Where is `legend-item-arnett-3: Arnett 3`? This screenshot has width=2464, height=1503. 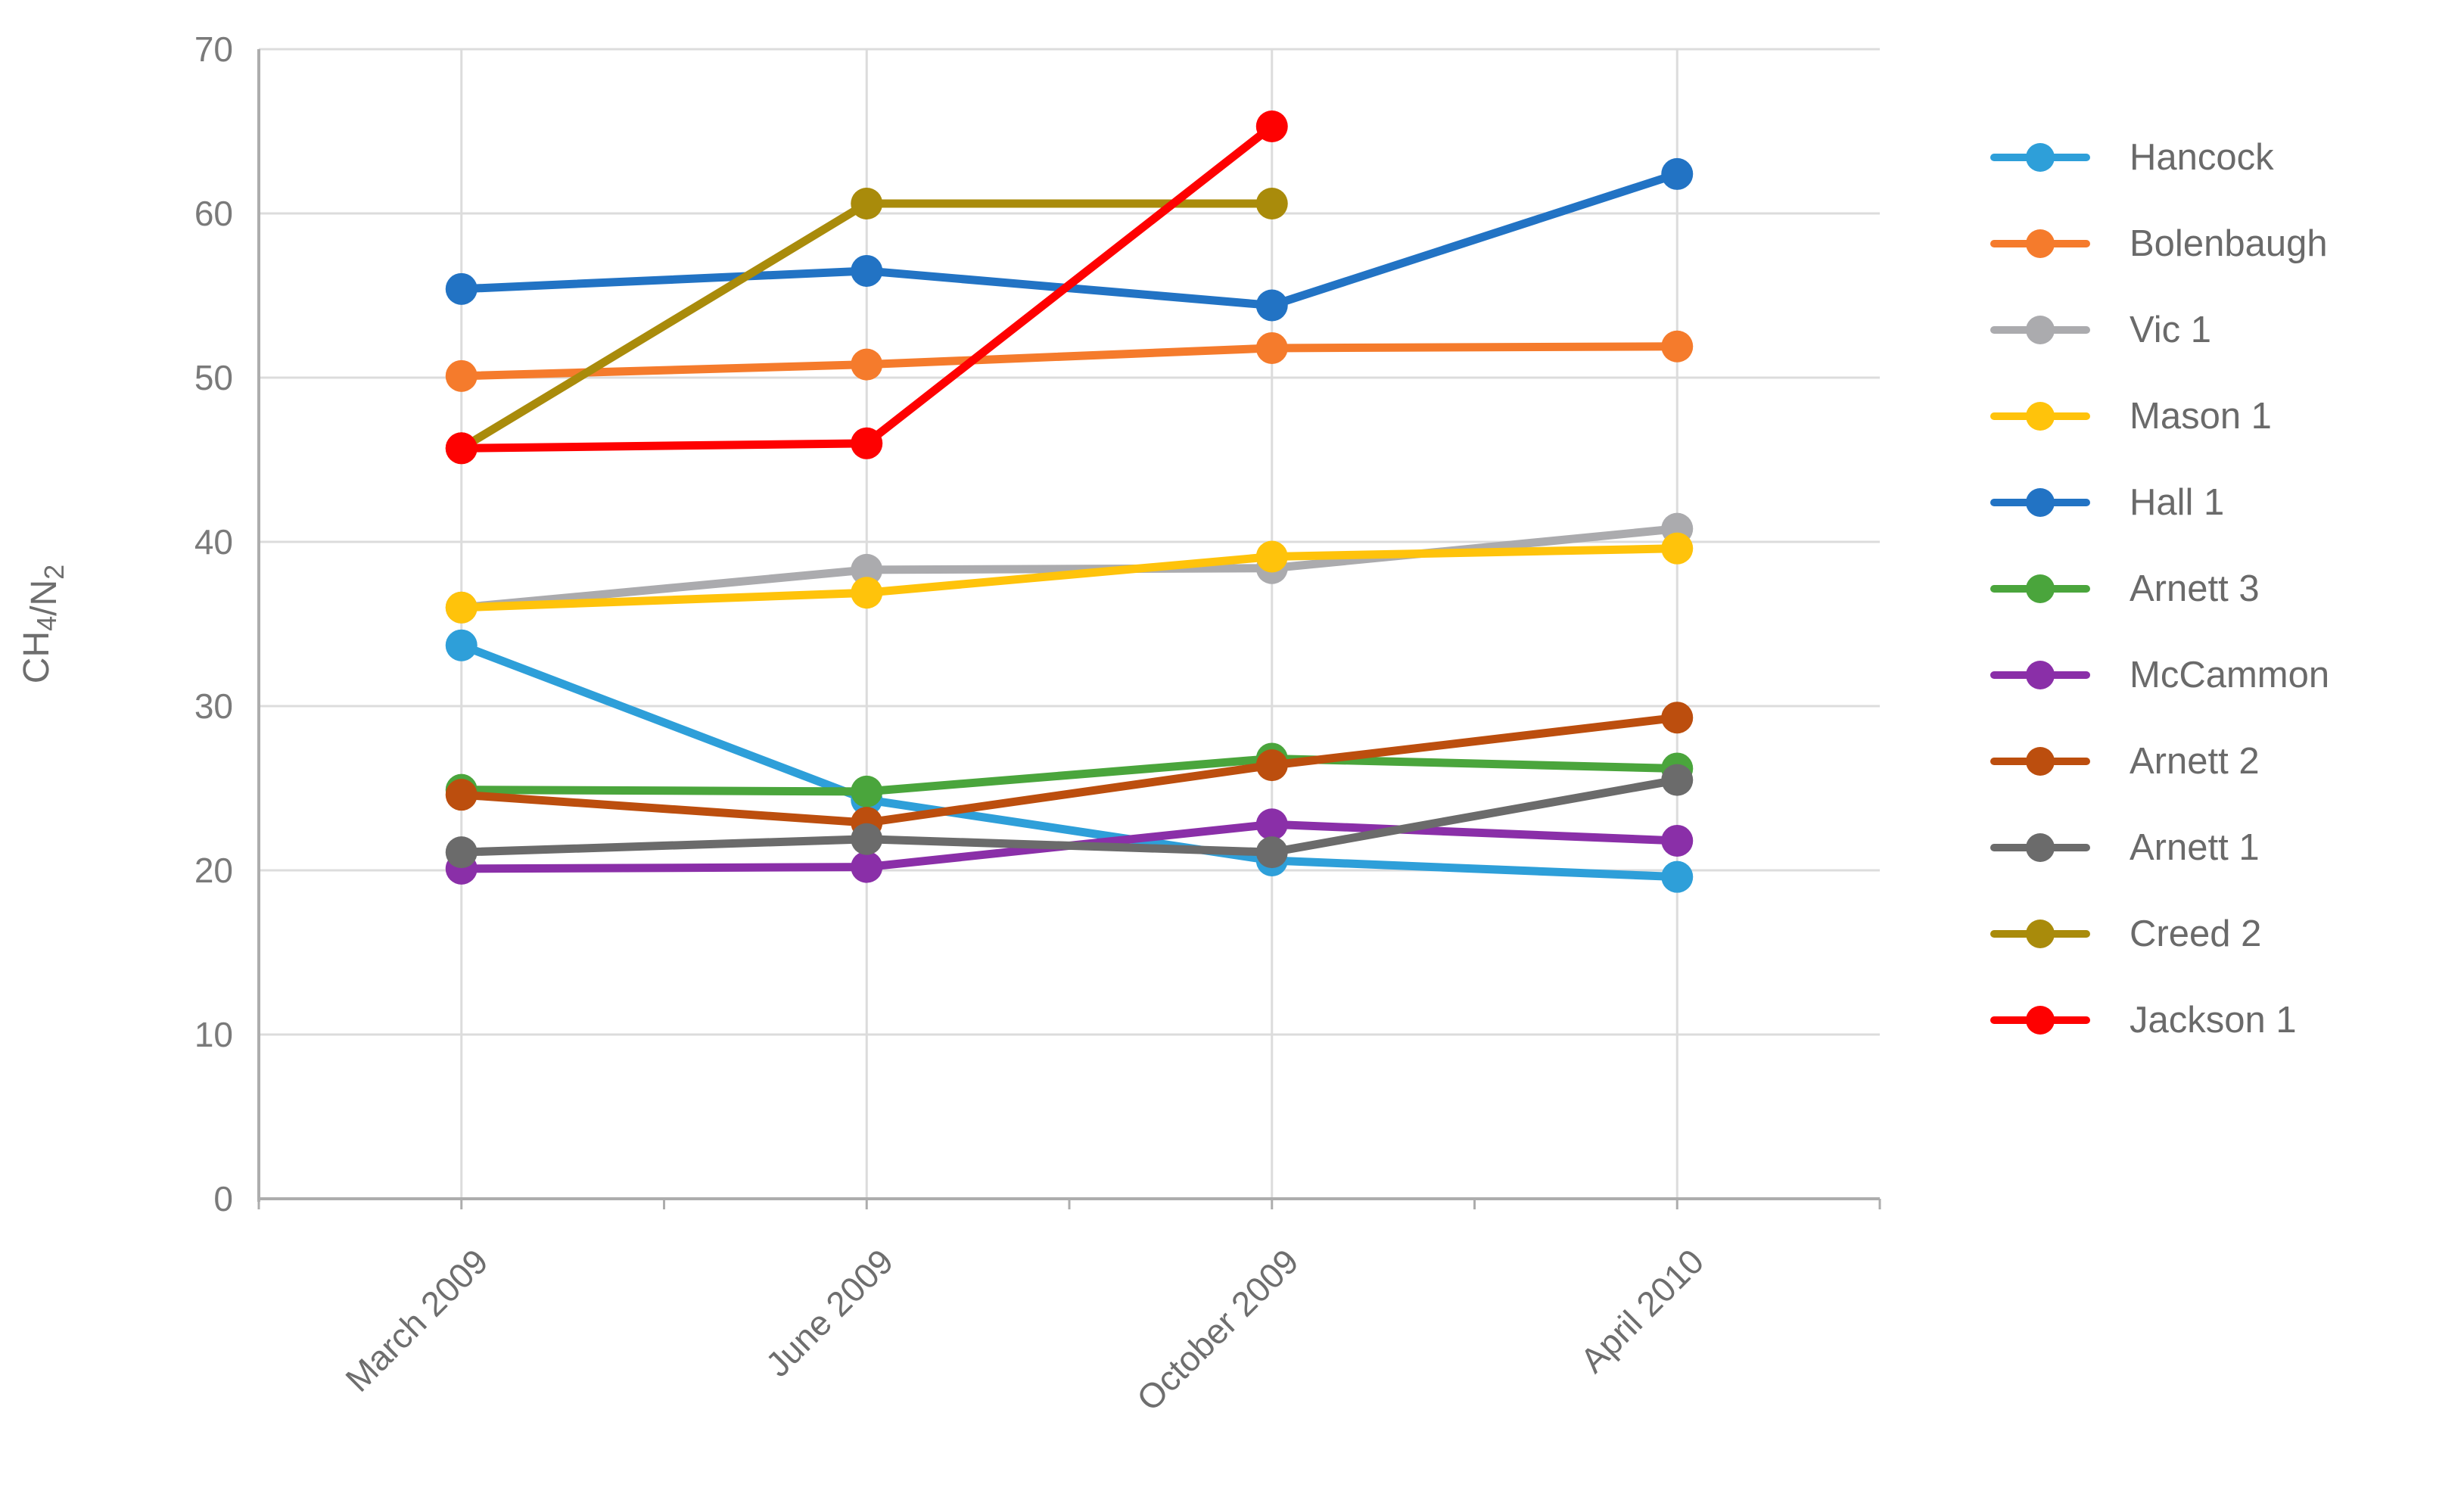 legend-item-arnett-3: Arnett 3 is located at coordinates (2159, 589).